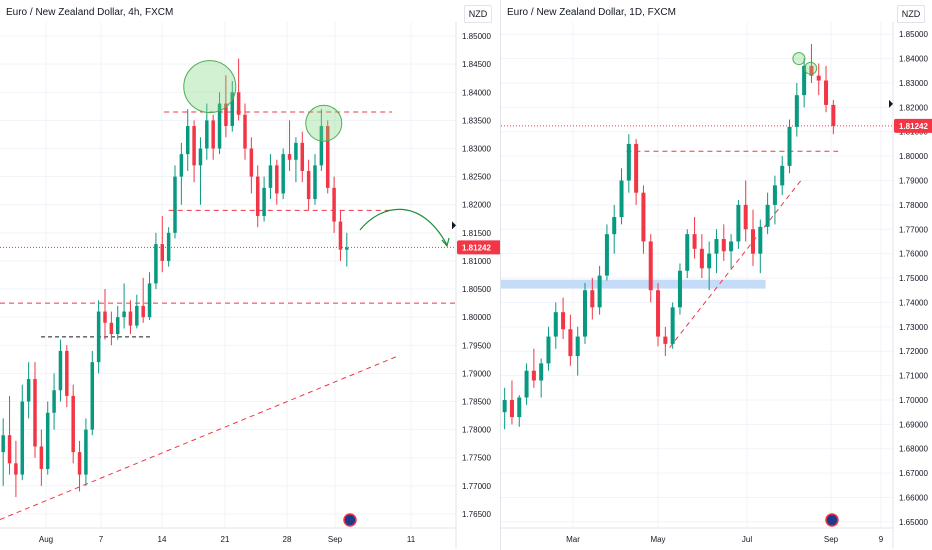 This screenshot has height=550, width=932. I want to click on x-tick-label: Aug, so click(46, 539).